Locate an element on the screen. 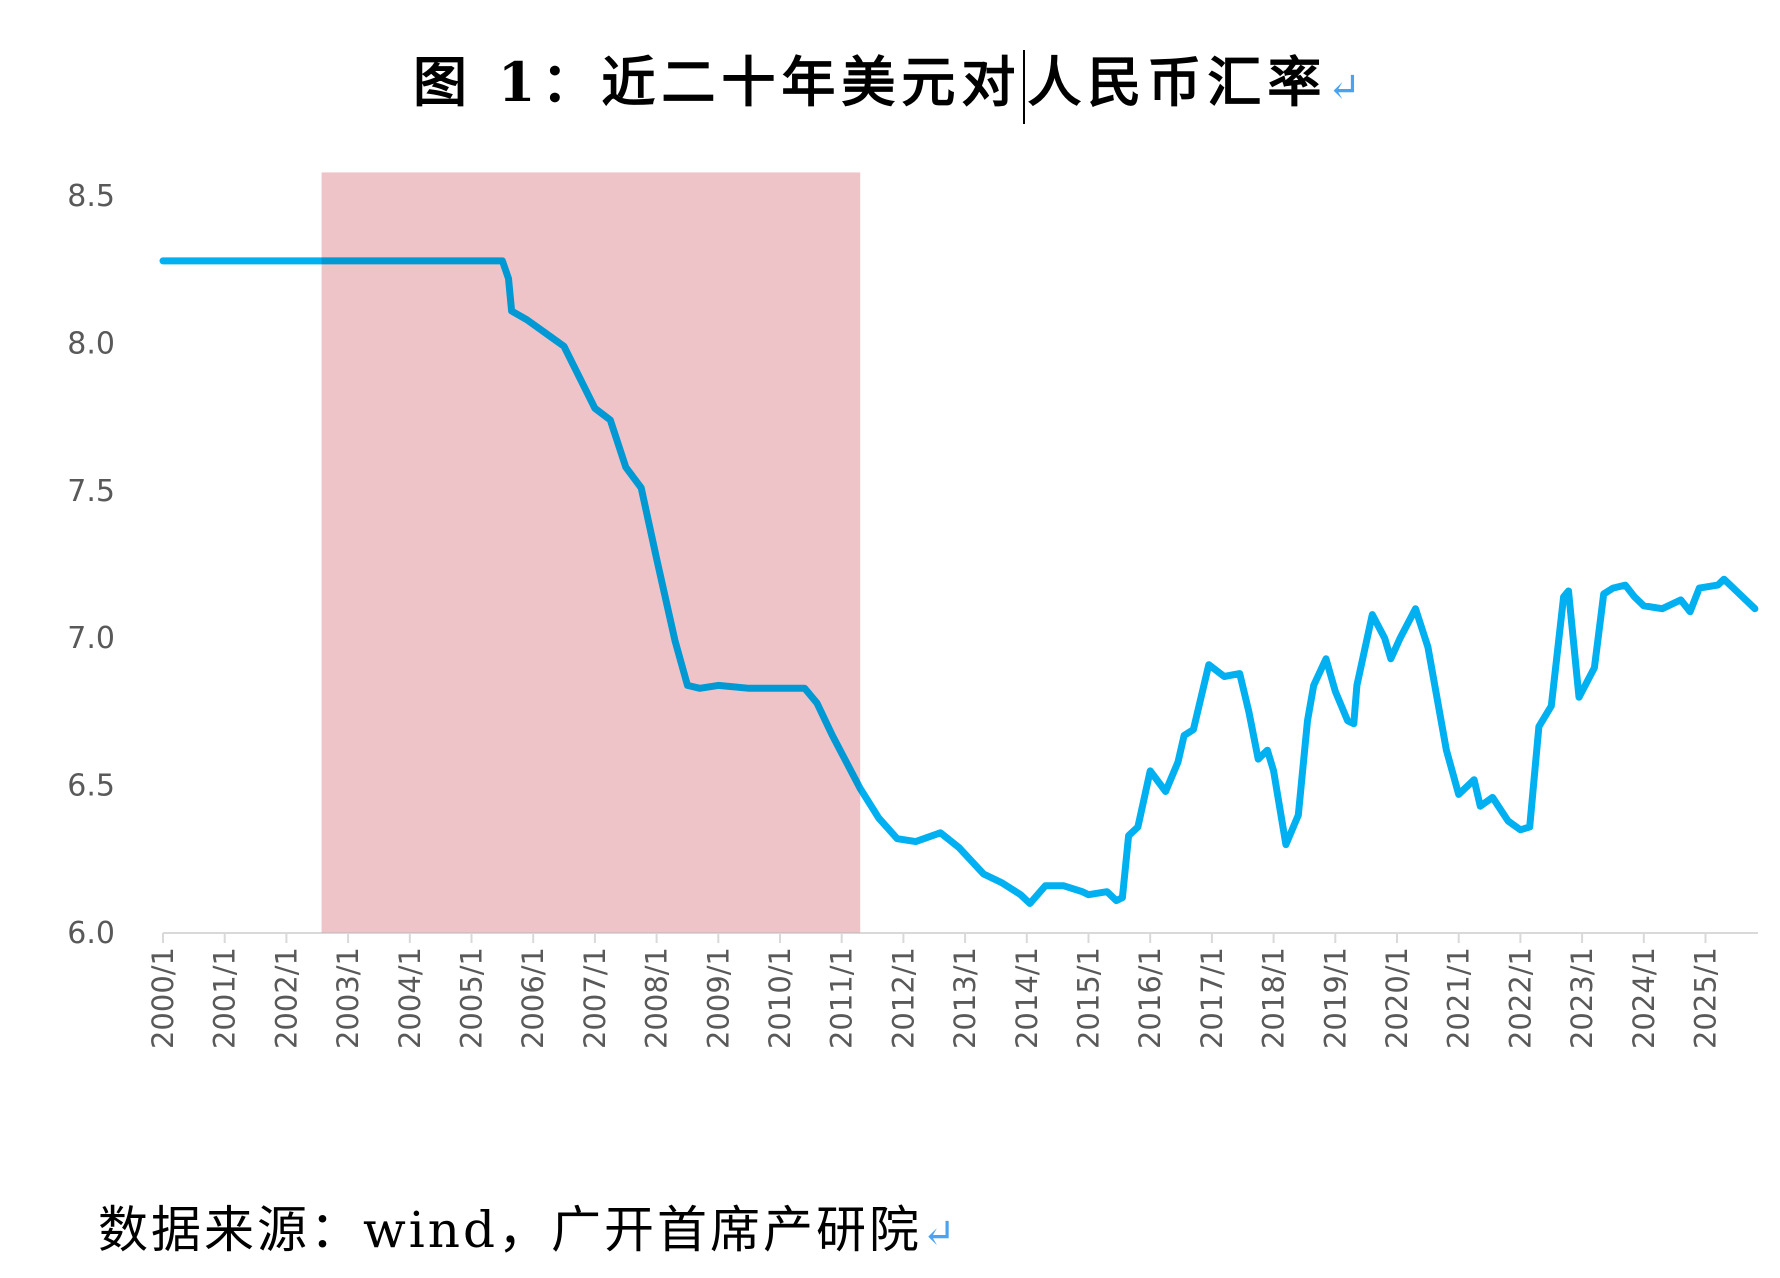  x-tick-label: 2004/1 is located at coordinates (410, 998).